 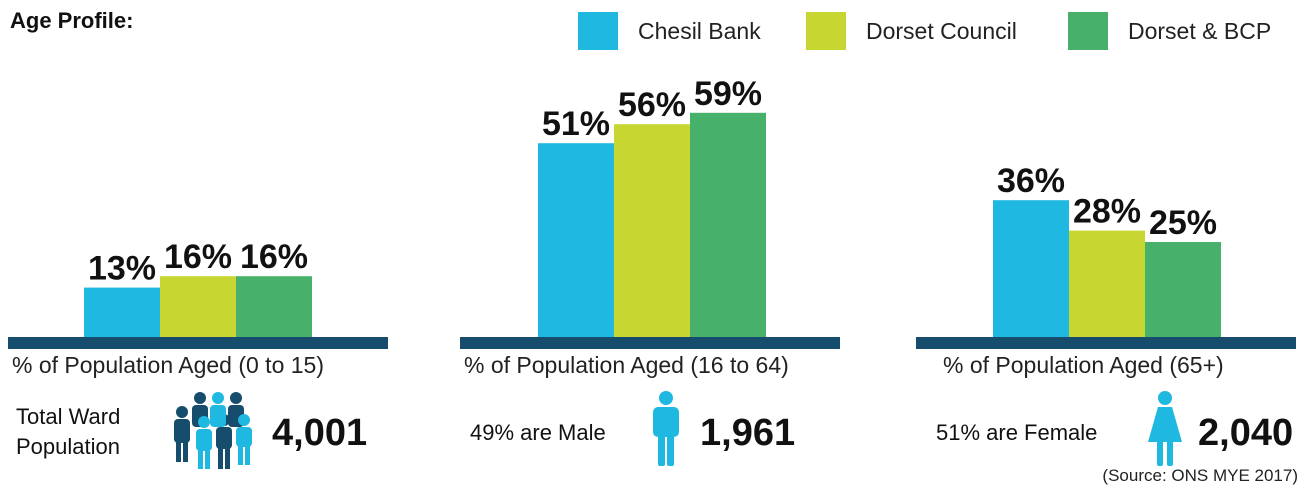 What do you see at coordinates (1200, 30) in the screenshot?
I see `legend-label-dorset-bcp: Dorset & BCP` at bounding box center [1200, 30].